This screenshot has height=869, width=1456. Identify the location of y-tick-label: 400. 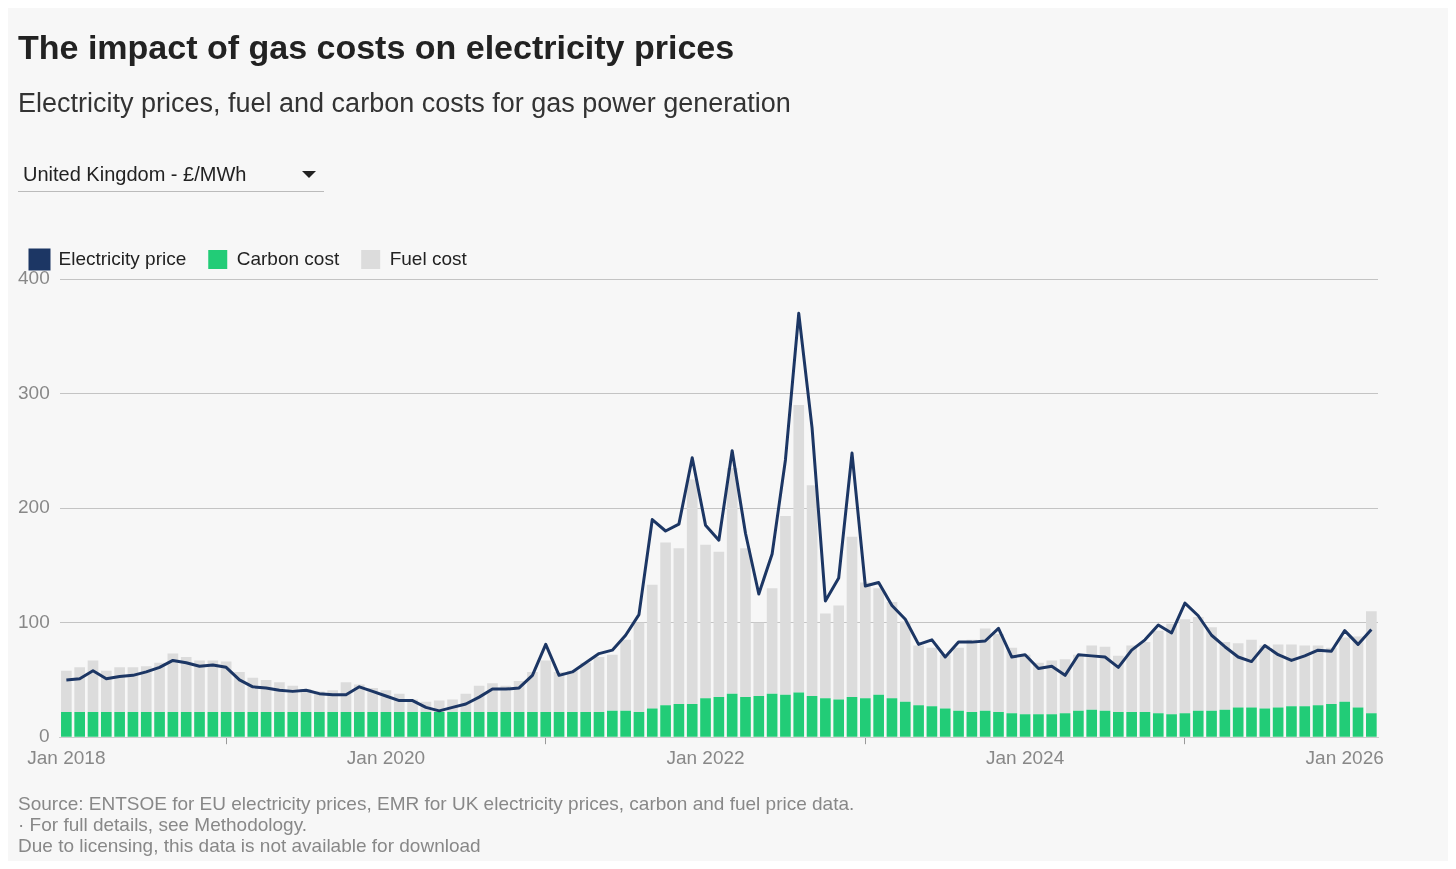
(34, 278).